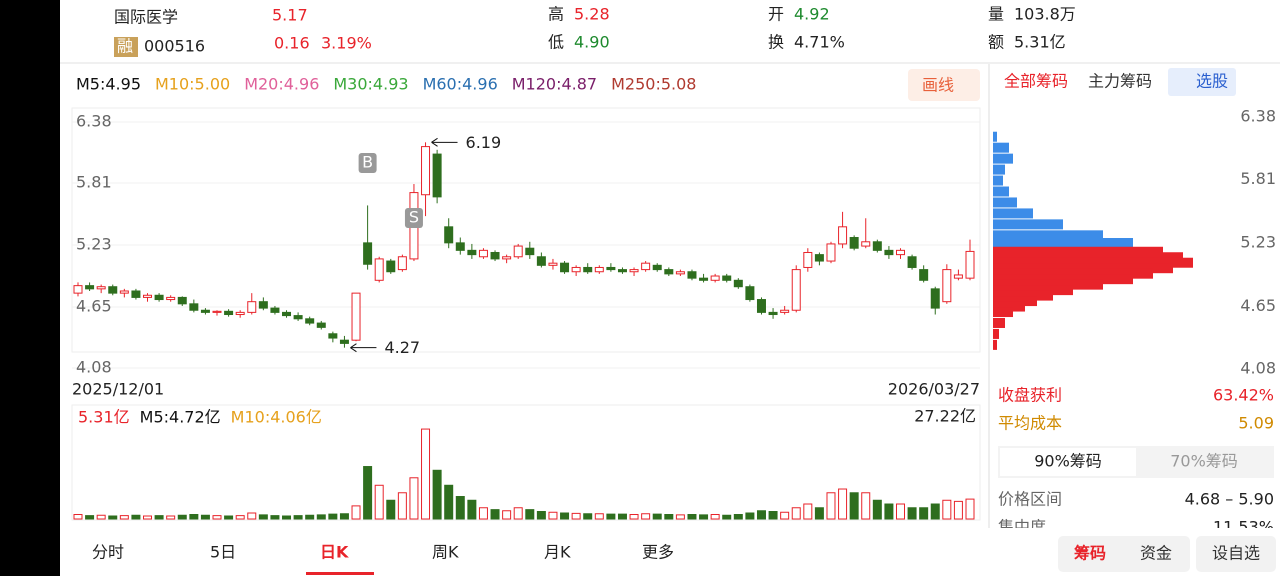 Image resolution: width=1280 pixels, height=576 pixels. Describe the element at coordinates (1120, 81) in the screenshot. I see `side-tab: 主力筹码` at that location.